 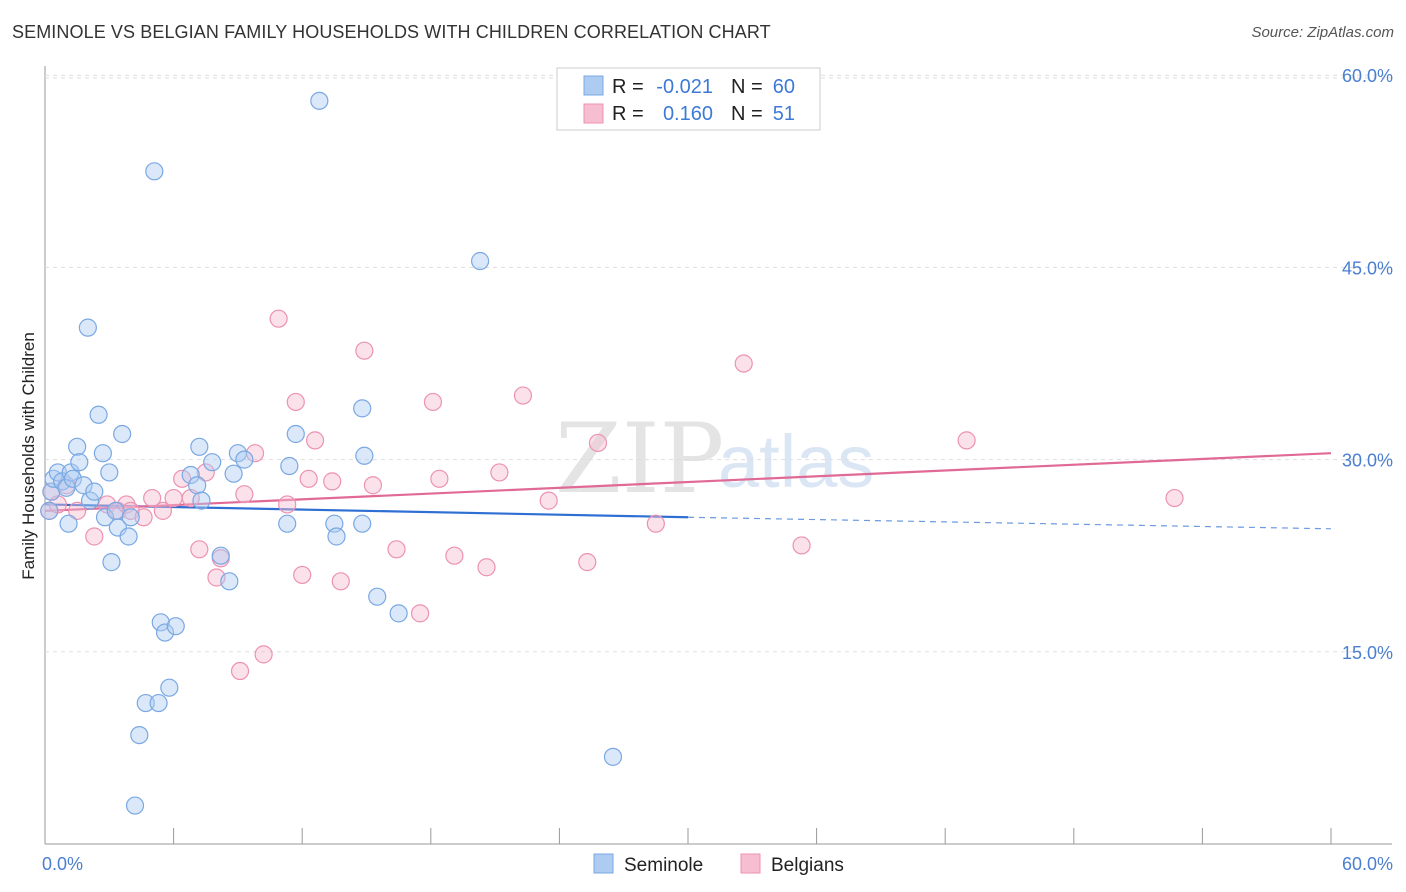 I want to click on legend-r-value-belgians: 0.160, so click(x=688, y=114).